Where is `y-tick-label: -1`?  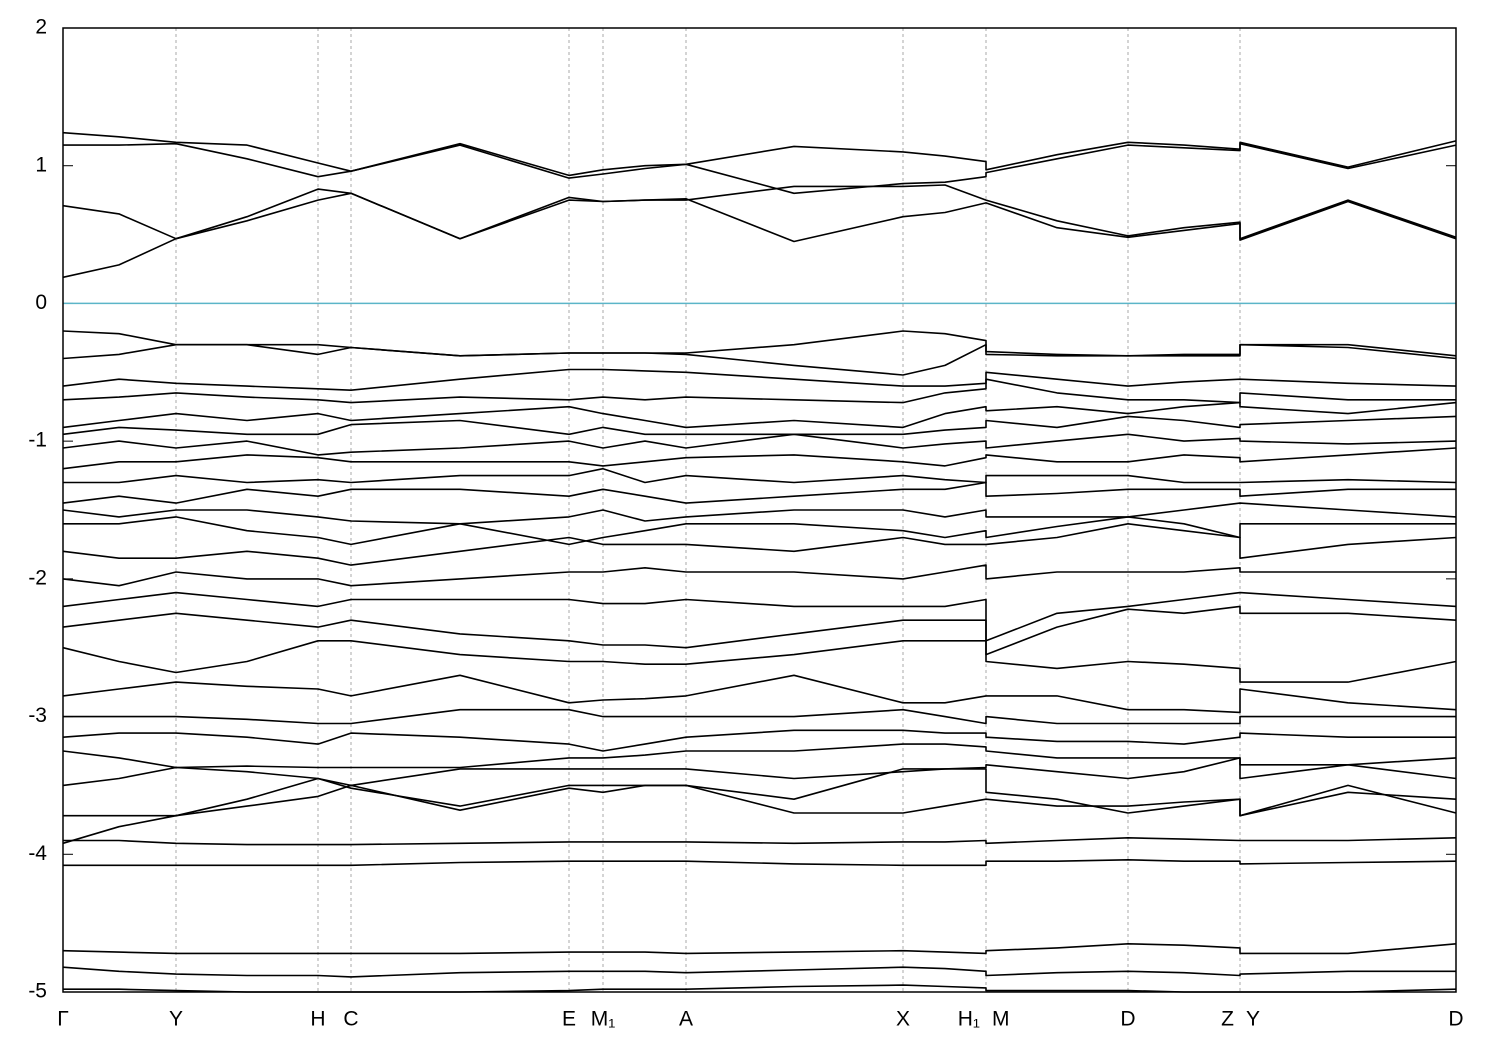 y-tick-label: -1 is located at coordinates (37, 440).